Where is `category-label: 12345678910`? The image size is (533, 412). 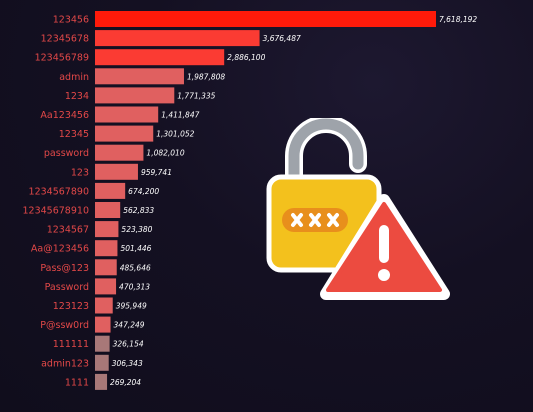 category-label: 12345678910 is located at coordinates (56, 211).